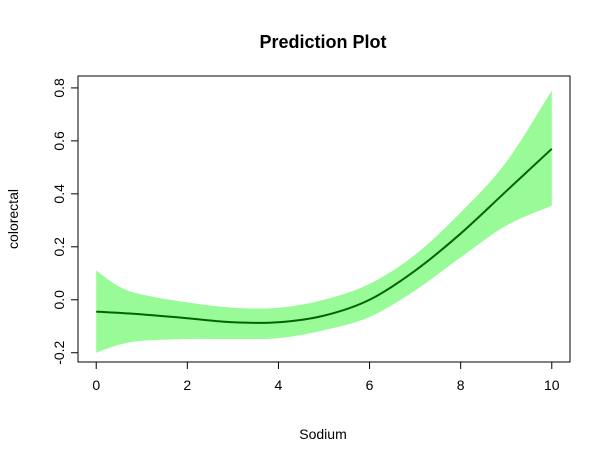 This screenshot has width=609, height=462. What do you see at coordinates (59, 247) in the screenshot?
I see `y-tick-label: 0.2` at bounding box center [59, 247].